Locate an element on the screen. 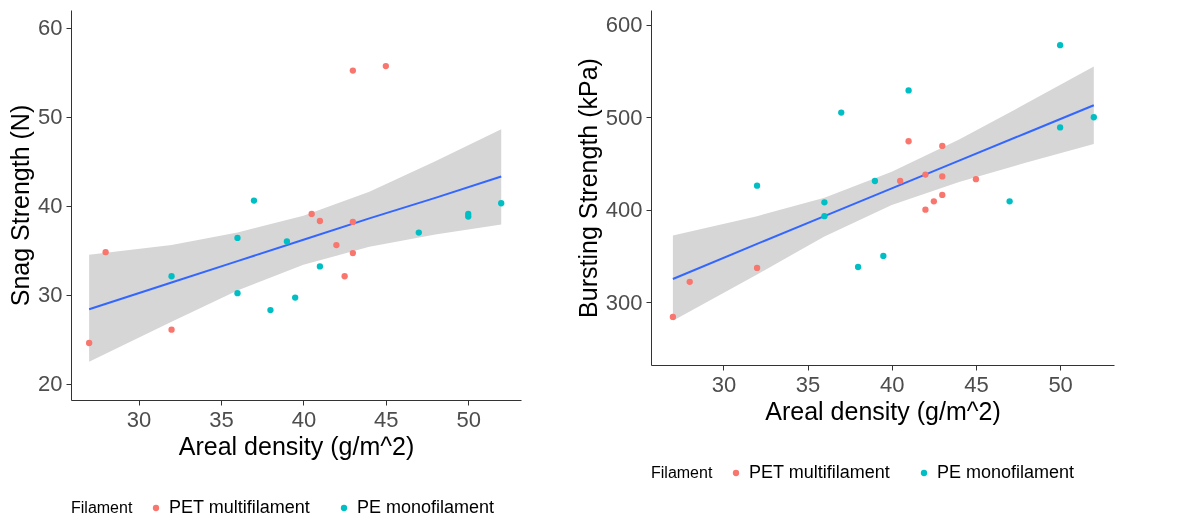  y-tick-label: 500 is located at coordinates (624, 117).